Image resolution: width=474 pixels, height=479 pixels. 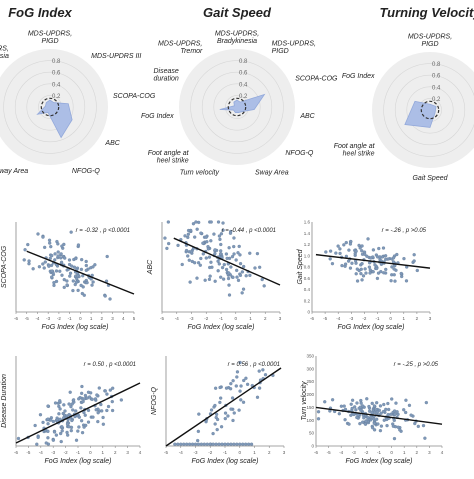 I want to click on radar-title: Gait Speed, so click(x=237, y=12).